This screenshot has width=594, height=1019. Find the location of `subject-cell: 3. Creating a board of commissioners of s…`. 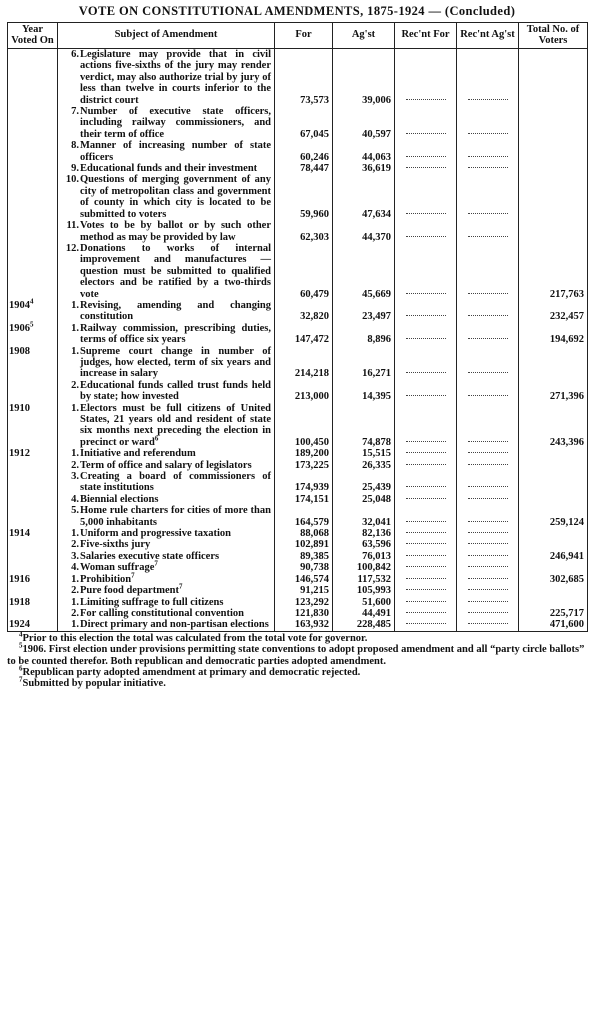

subject-cell: 3. Creating a board of commissioners of s… is located at coordinates (166, 482).